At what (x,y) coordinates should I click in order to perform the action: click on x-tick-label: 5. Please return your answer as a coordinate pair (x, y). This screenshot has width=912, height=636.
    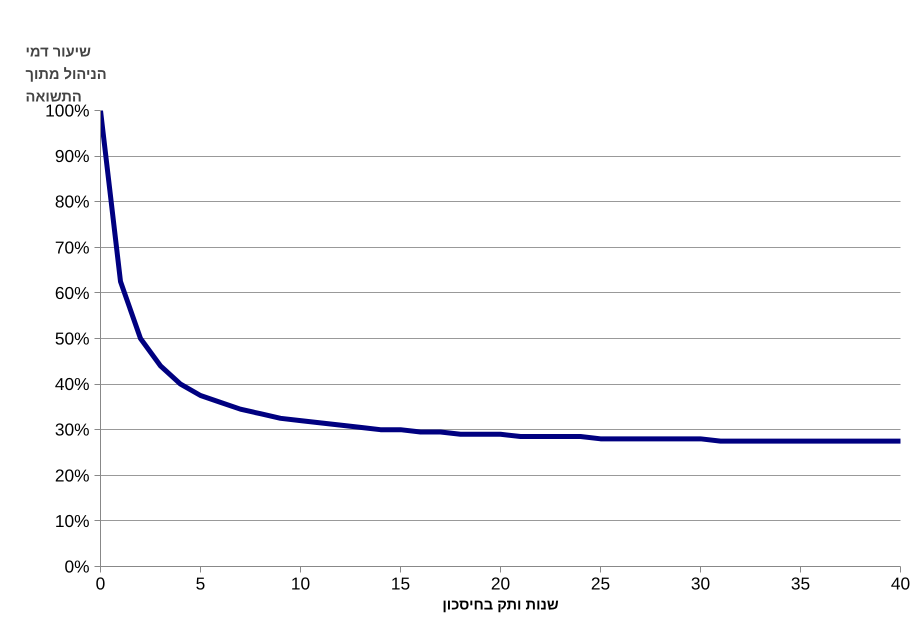
    Looking at the image, I should click on (201, 584).